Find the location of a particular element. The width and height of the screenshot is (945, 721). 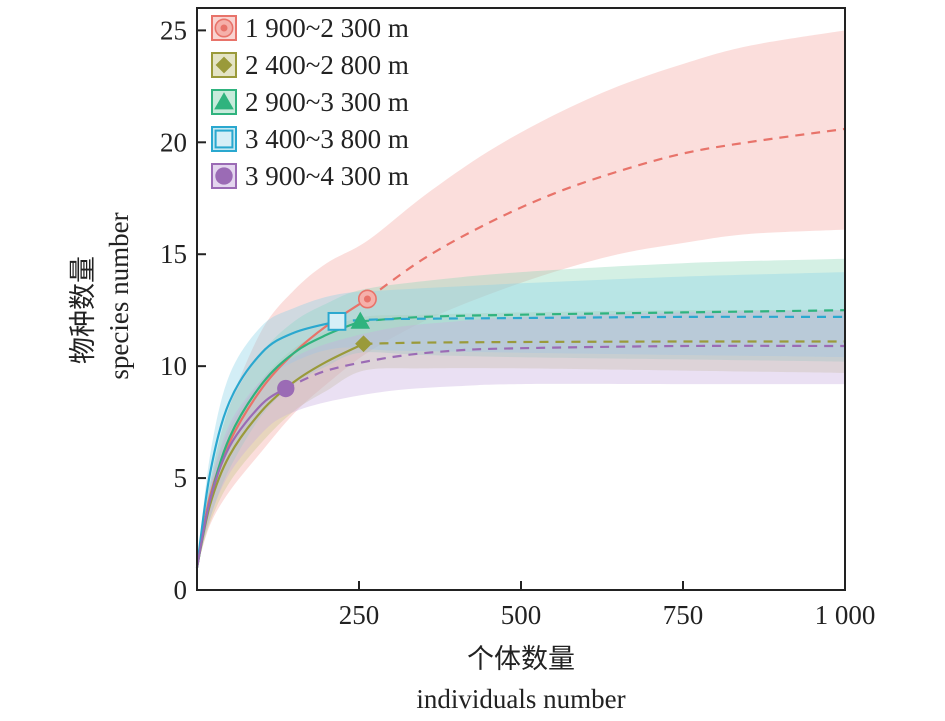

legend-item-3: 2 900~3 300 m is located at coordinates (310, 102).